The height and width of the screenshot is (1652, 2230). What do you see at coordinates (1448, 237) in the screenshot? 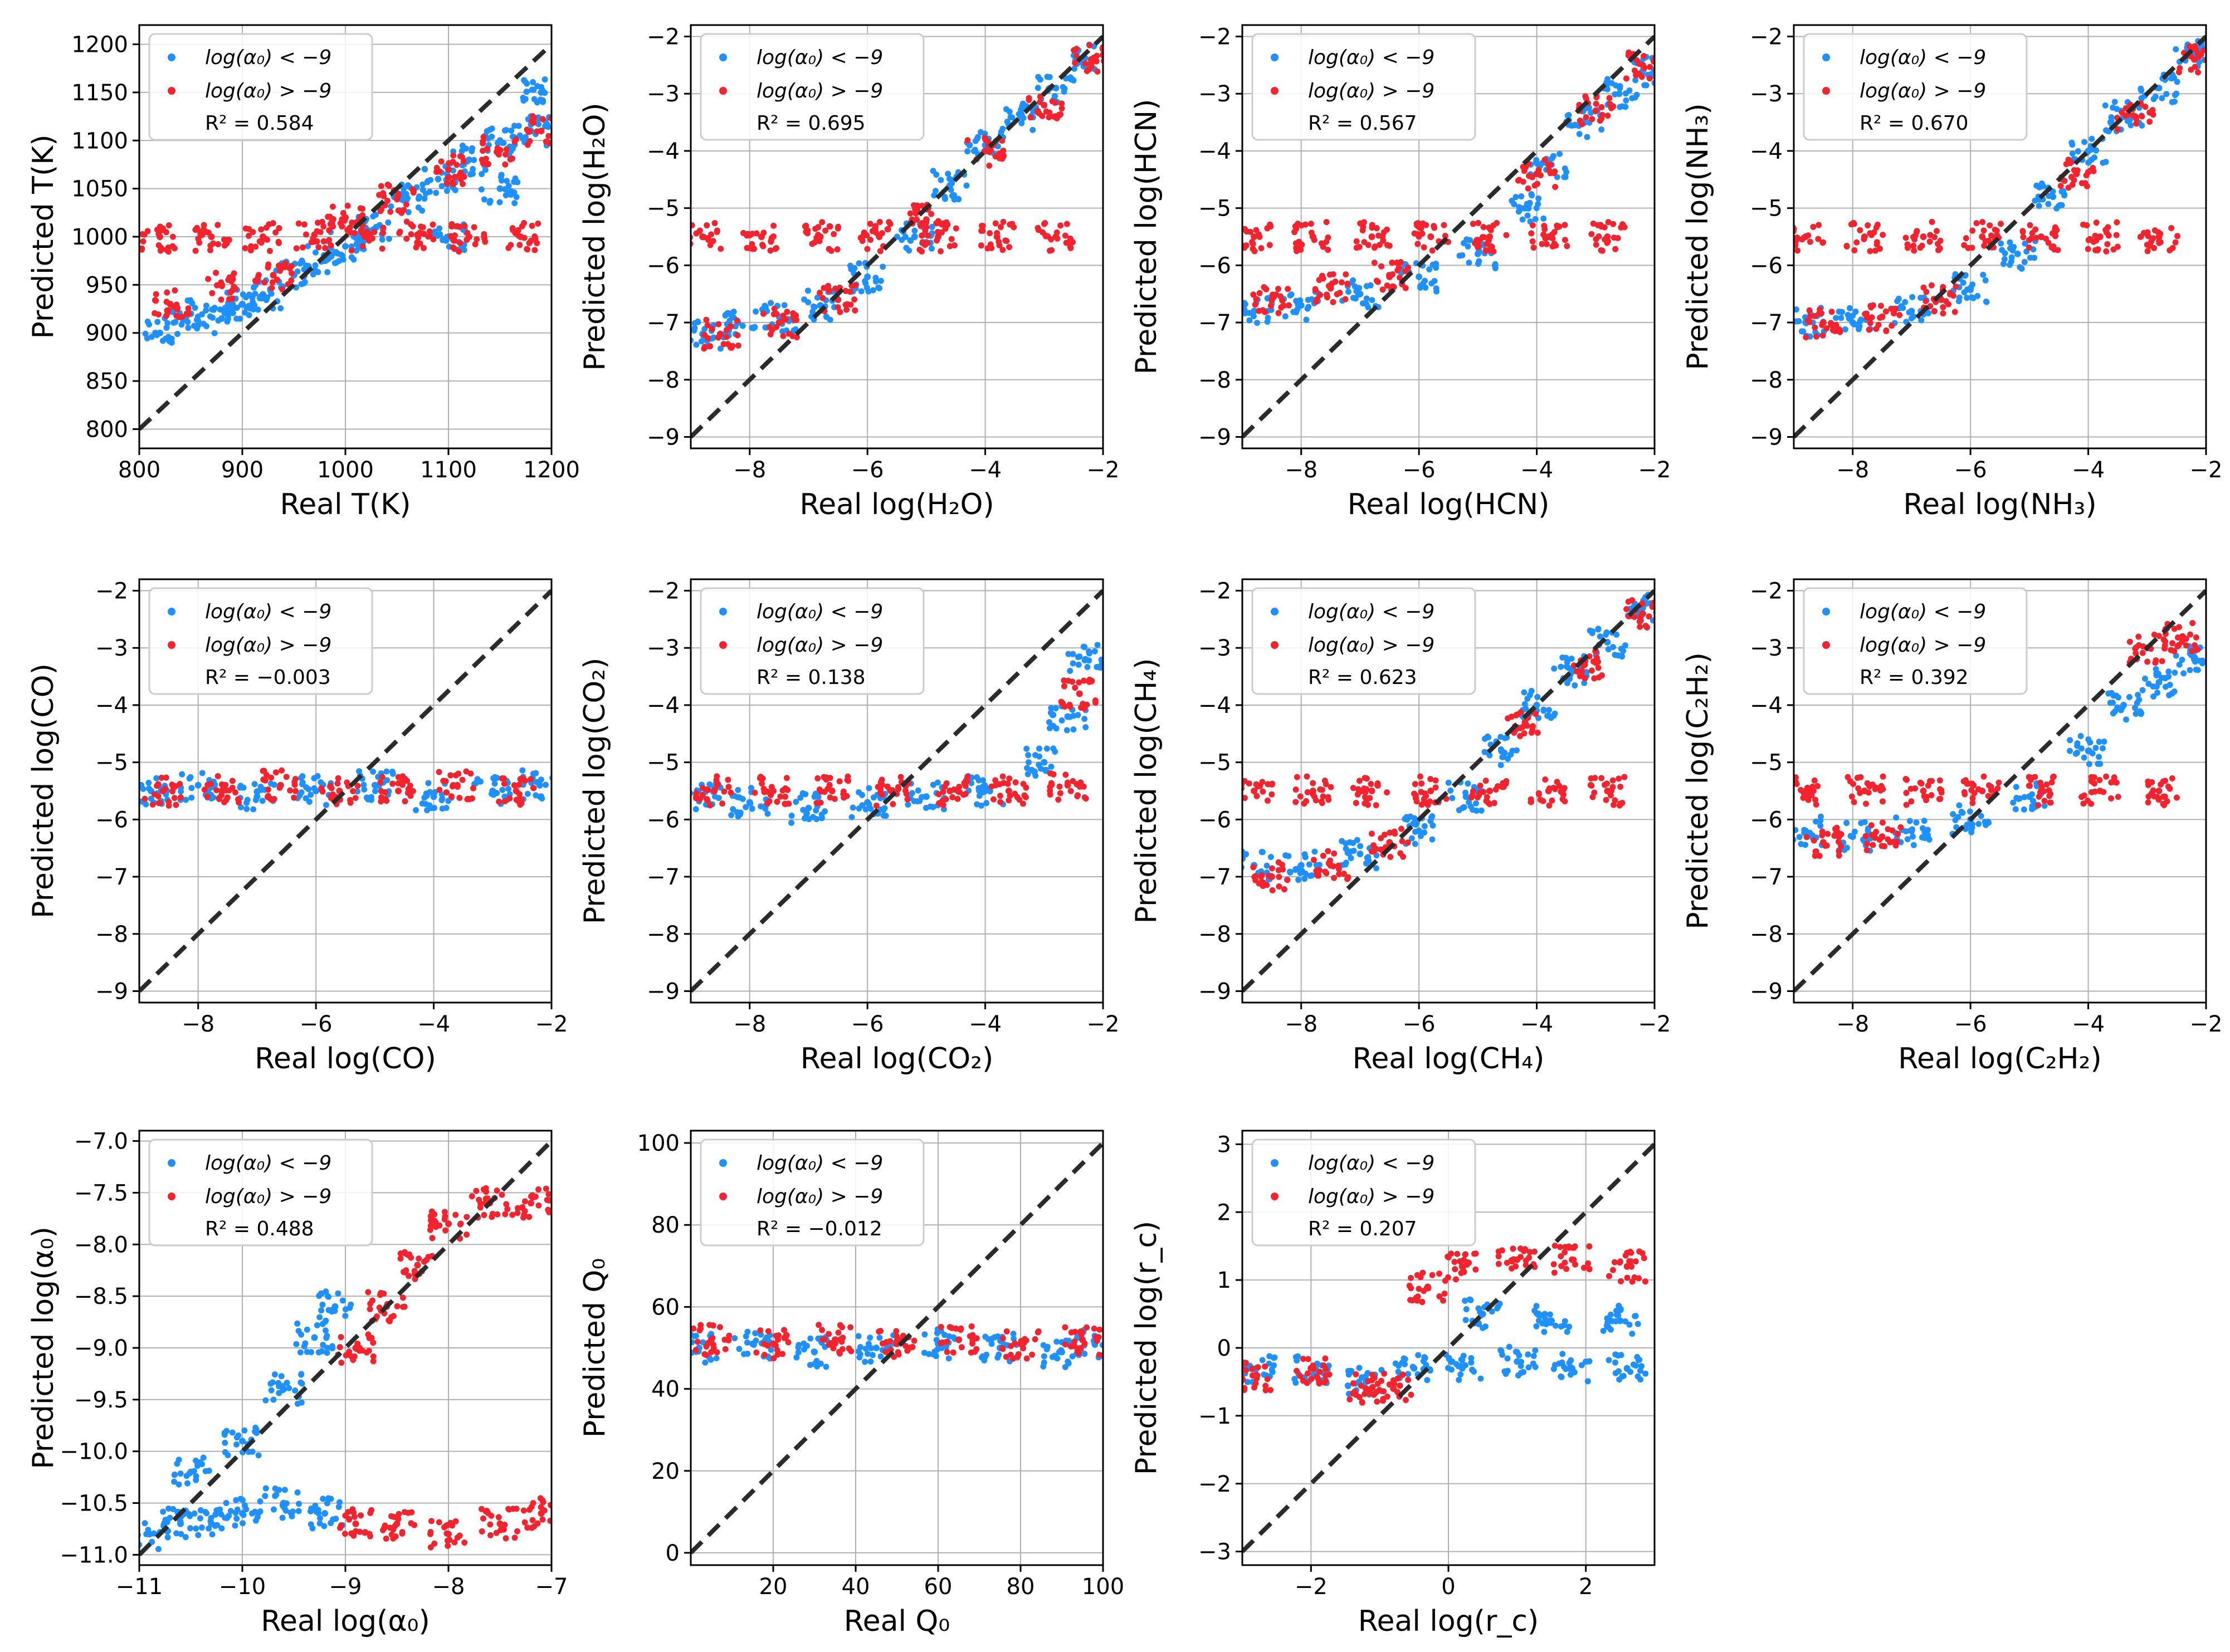
I see `diagonal-line` at bounding box center [1448, 237].